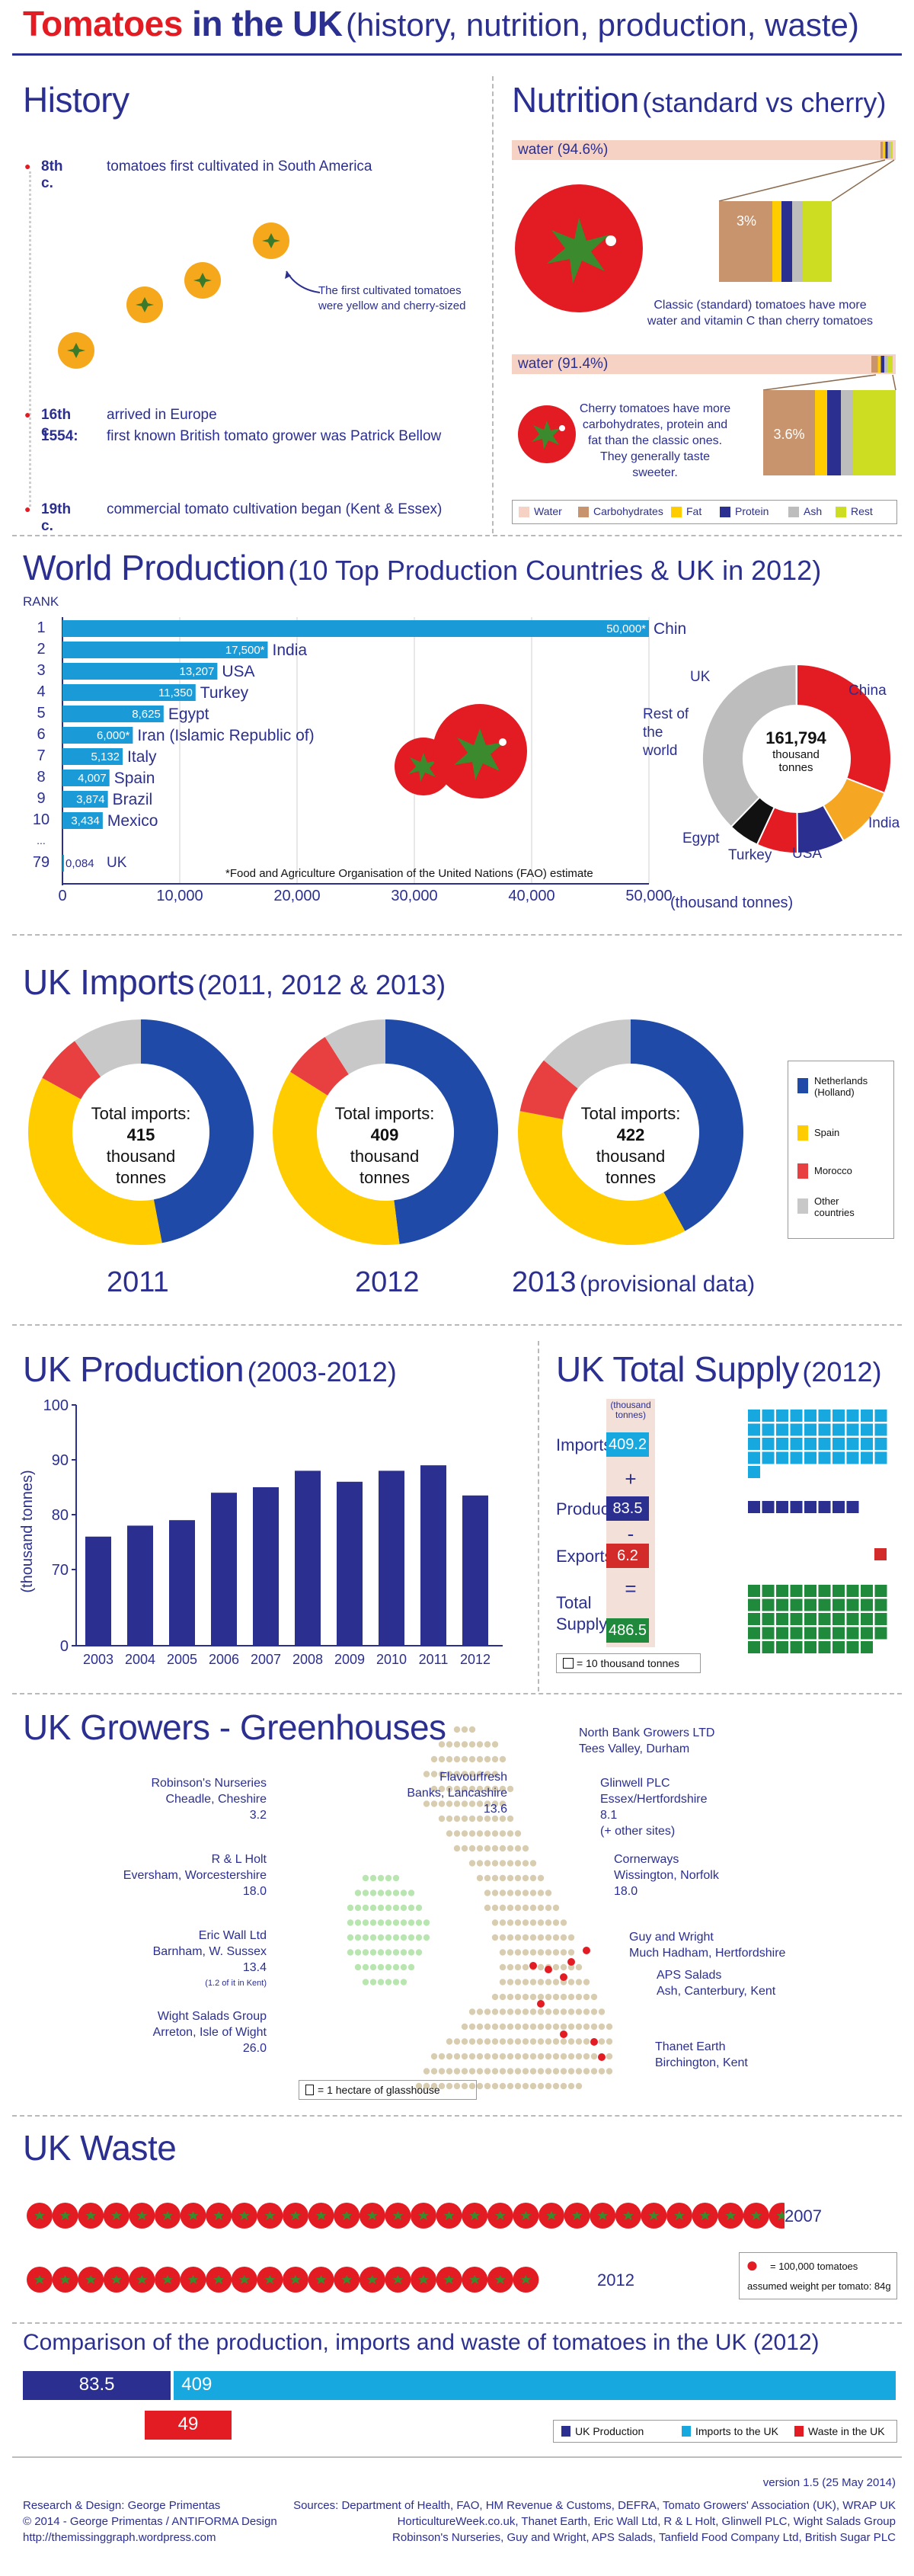  Describe the element at coordinates (290, 650) in the screenshot. I see `country-label: India` at that location.